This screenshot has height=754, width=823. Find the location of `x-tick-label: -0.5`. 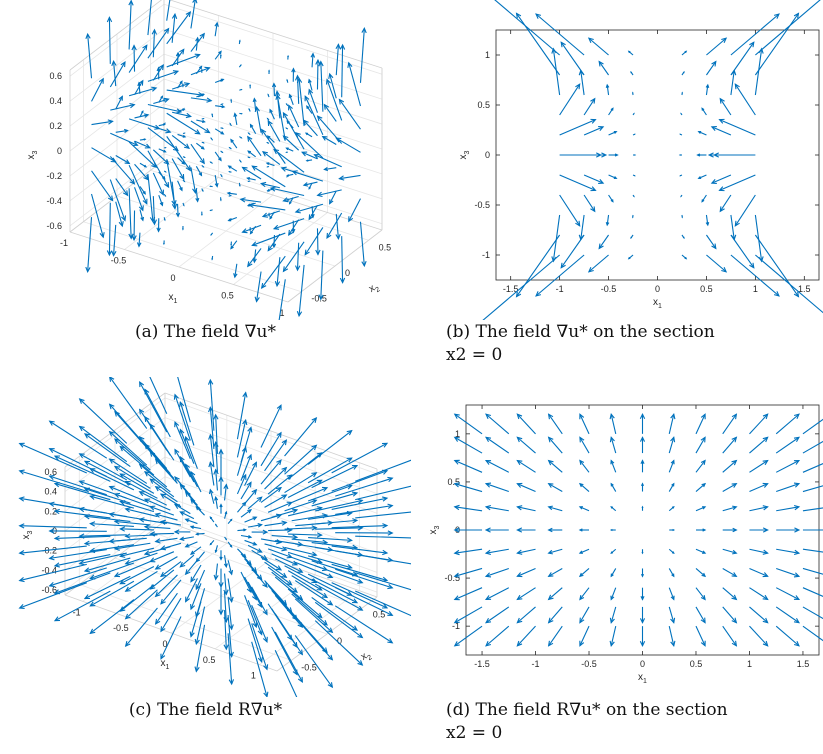

x-tick-label: -0.5 is located at coordinates (589, 664).